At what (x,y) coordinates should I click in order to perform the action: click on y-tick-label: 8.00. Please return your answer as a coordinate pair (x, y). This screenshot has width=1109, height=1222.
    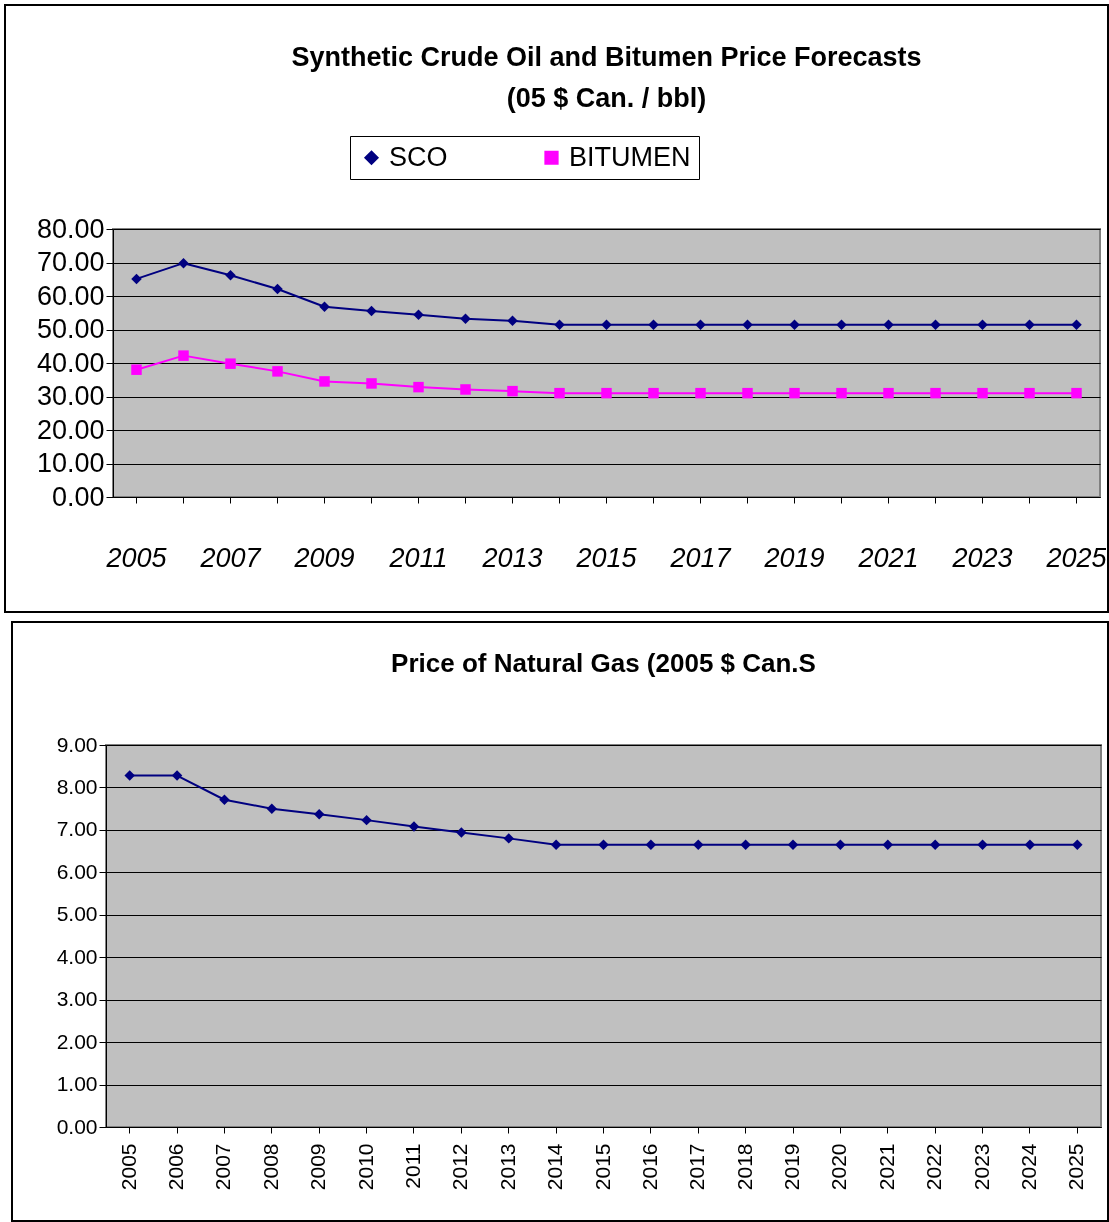
    Looking at the image, I should click on (77, 786).